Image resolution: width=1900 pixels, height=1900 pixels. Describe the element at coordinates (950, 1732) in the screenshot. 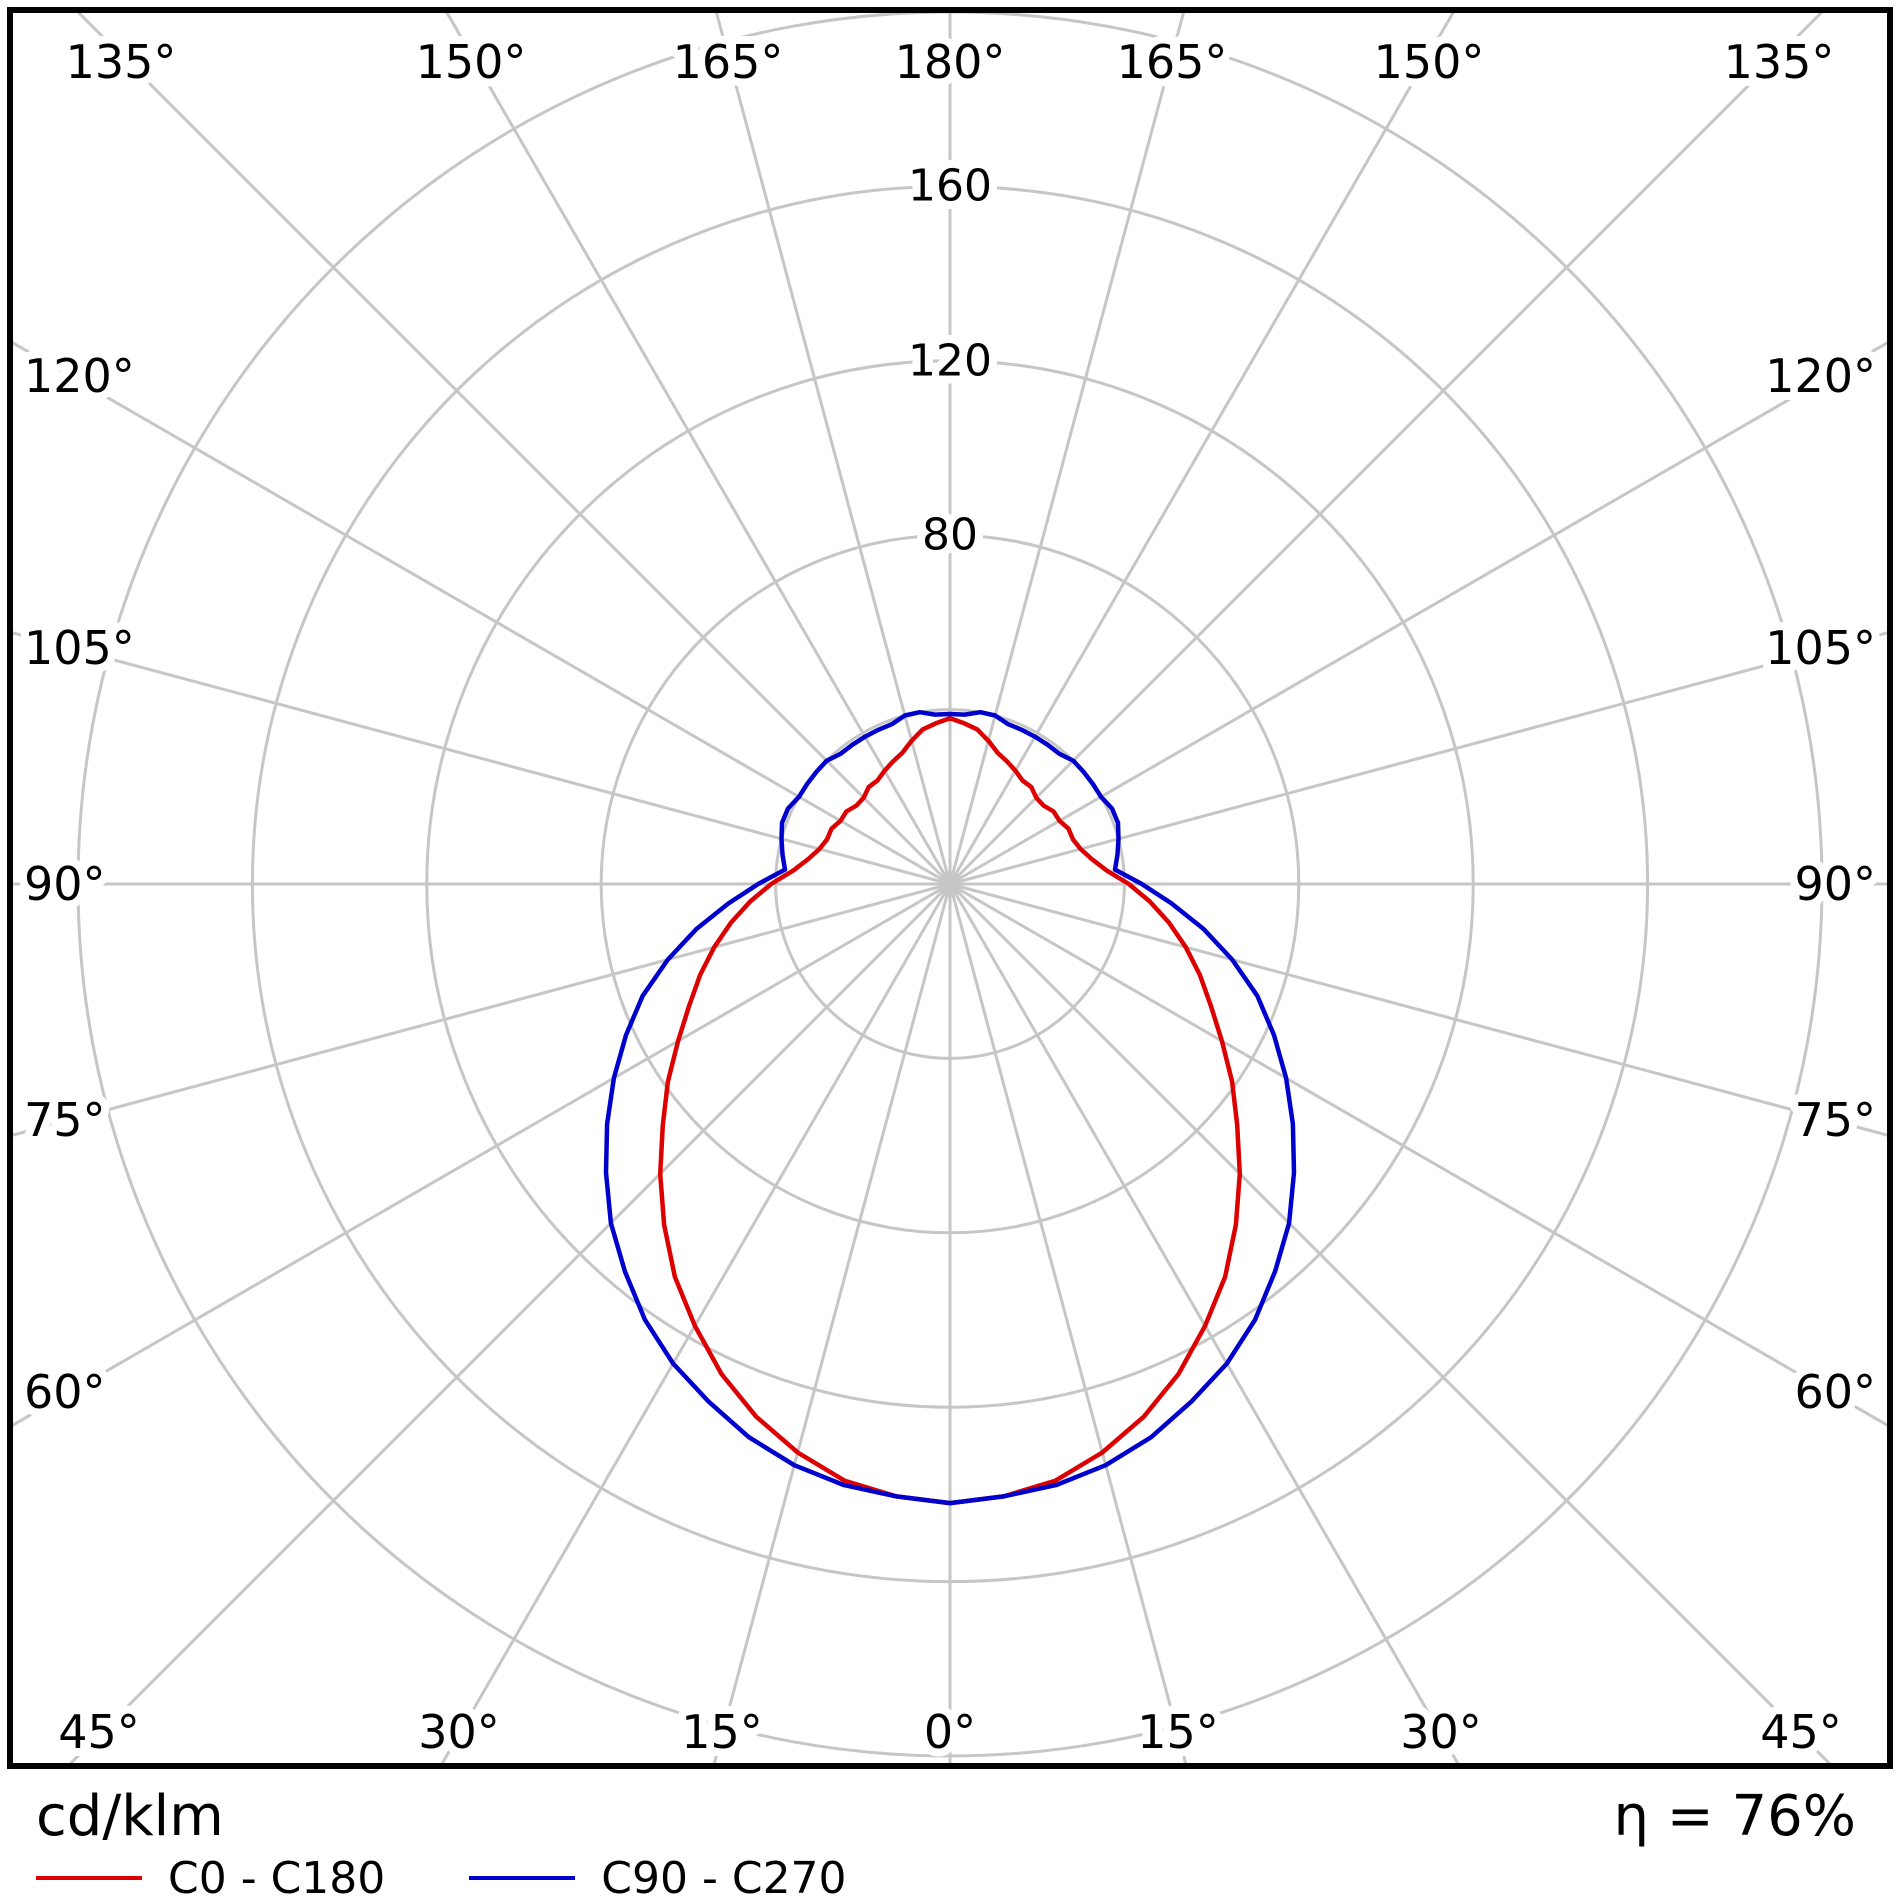

I see `angle-tick-label: 0°` at that location.